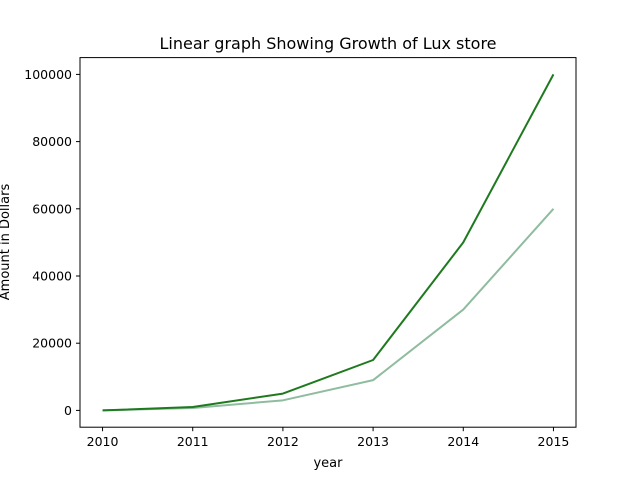 The image size is (640, 480). Describe the element at coordinates (52, 141) in the screenshot. I see `y-tick-label: 80000` at that location.